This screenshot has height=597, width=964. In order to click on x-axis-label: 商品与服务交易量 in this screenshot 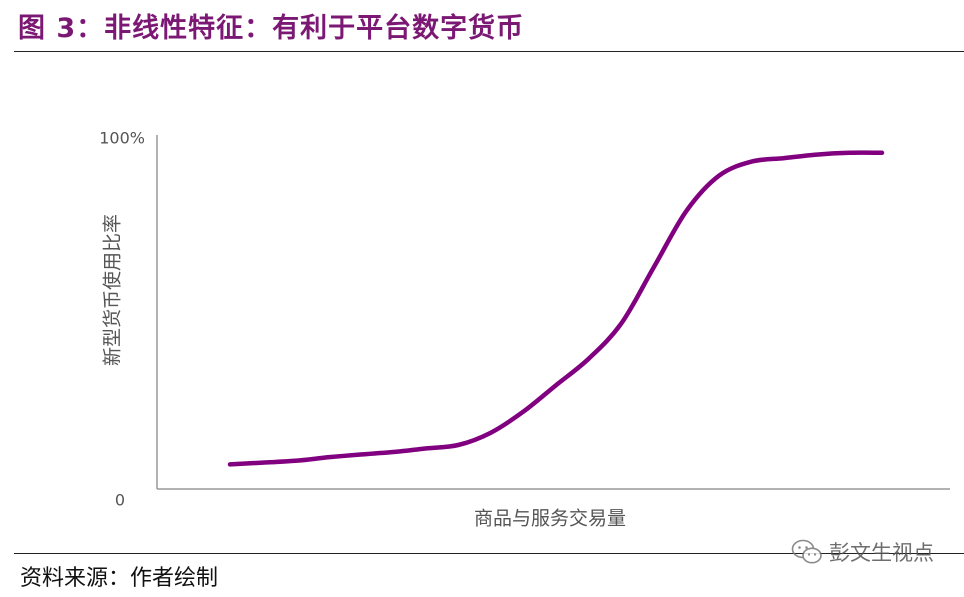, I will do `click(550, 519)`.